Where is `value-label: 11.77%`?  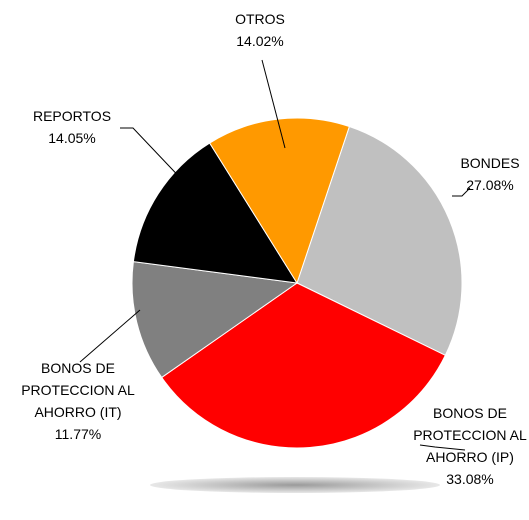 value-label: 11.77% is located at coordinates (78, 434).